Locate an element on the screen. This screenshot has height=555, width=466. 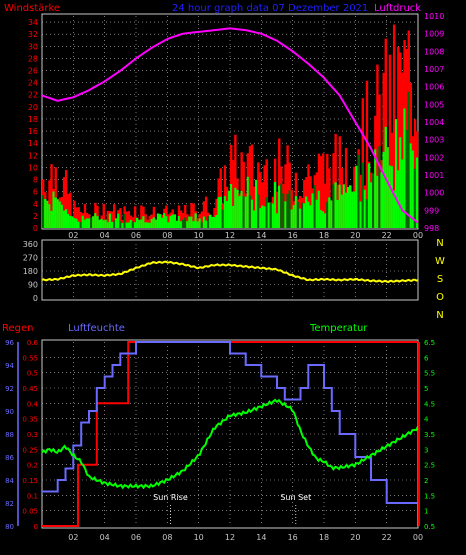
wind-tick-label: 14 is located at coordinates (33, 143).